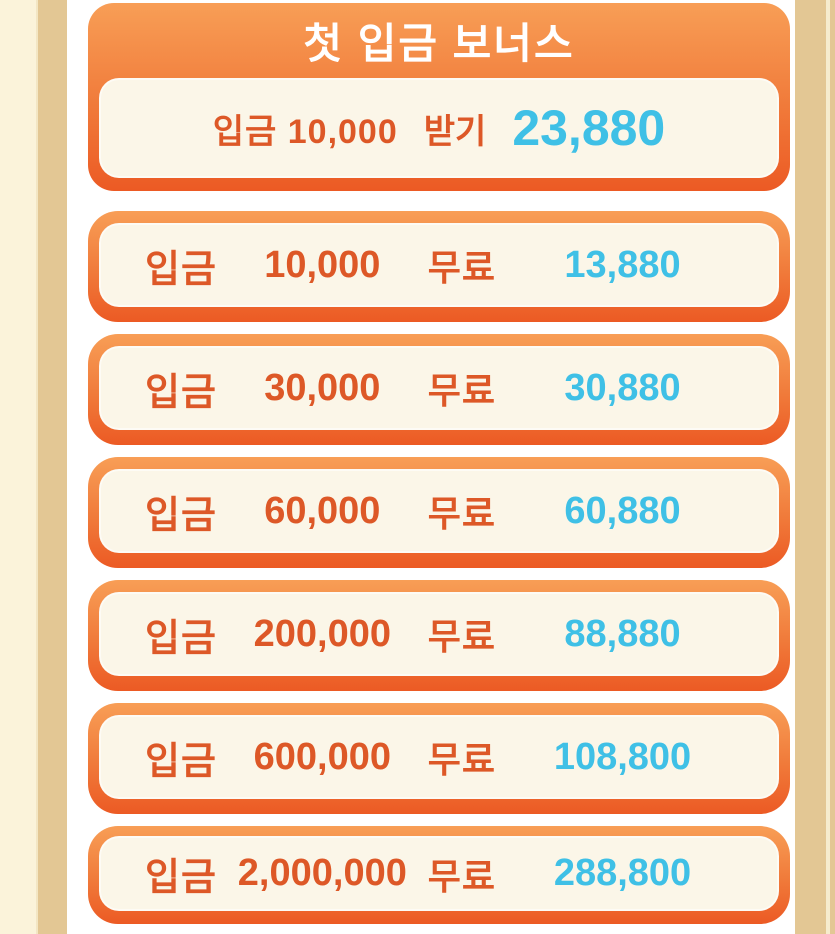 This screenshot has width=835, height=934. What do you see at coordinates (622, 387) in the screenshot?
I see `bonus-amount: 30,880` at bounding box center [622, 387].